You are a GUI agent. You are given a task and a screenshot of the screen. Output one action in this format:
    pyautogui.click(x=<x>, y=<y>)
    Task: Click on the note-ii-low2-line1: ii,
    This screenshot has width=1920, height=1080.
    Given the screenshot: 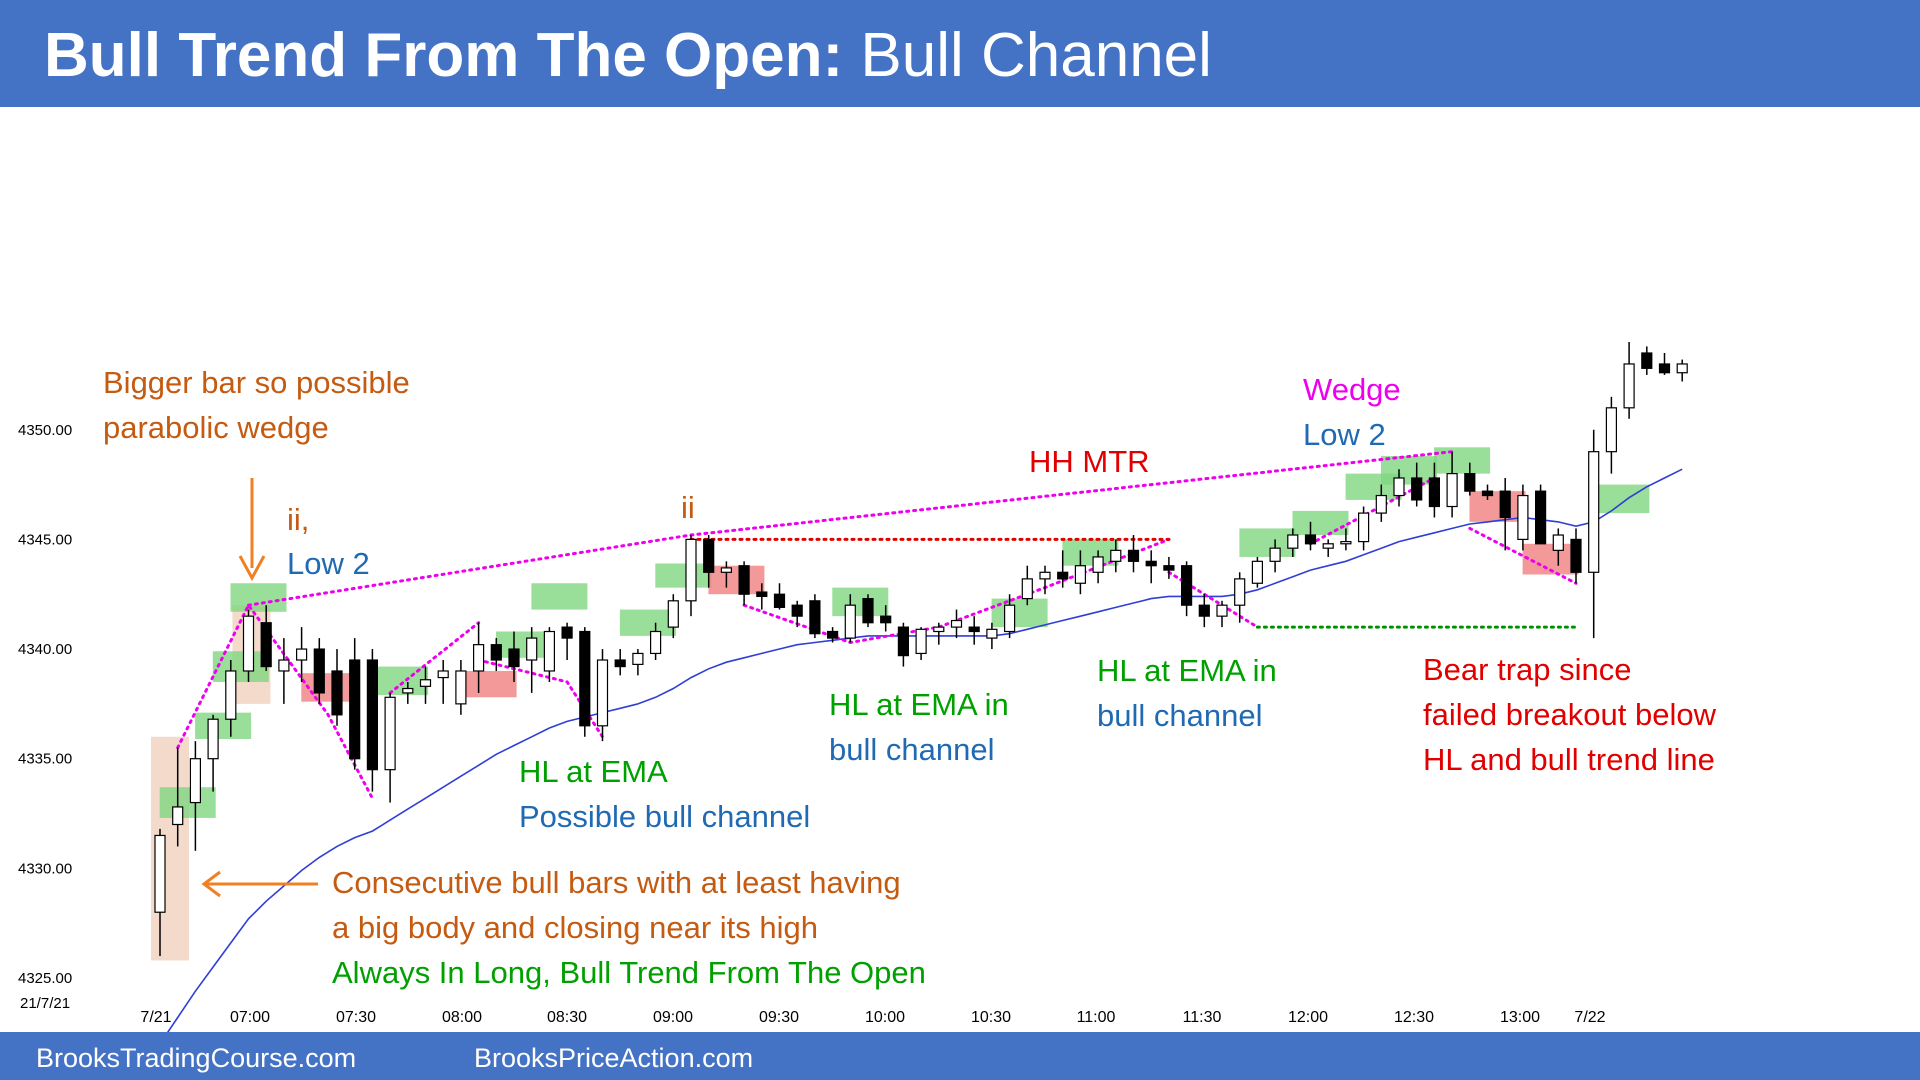 What is the action you would take?
    pyautogui.click(x=298, y=519)
    